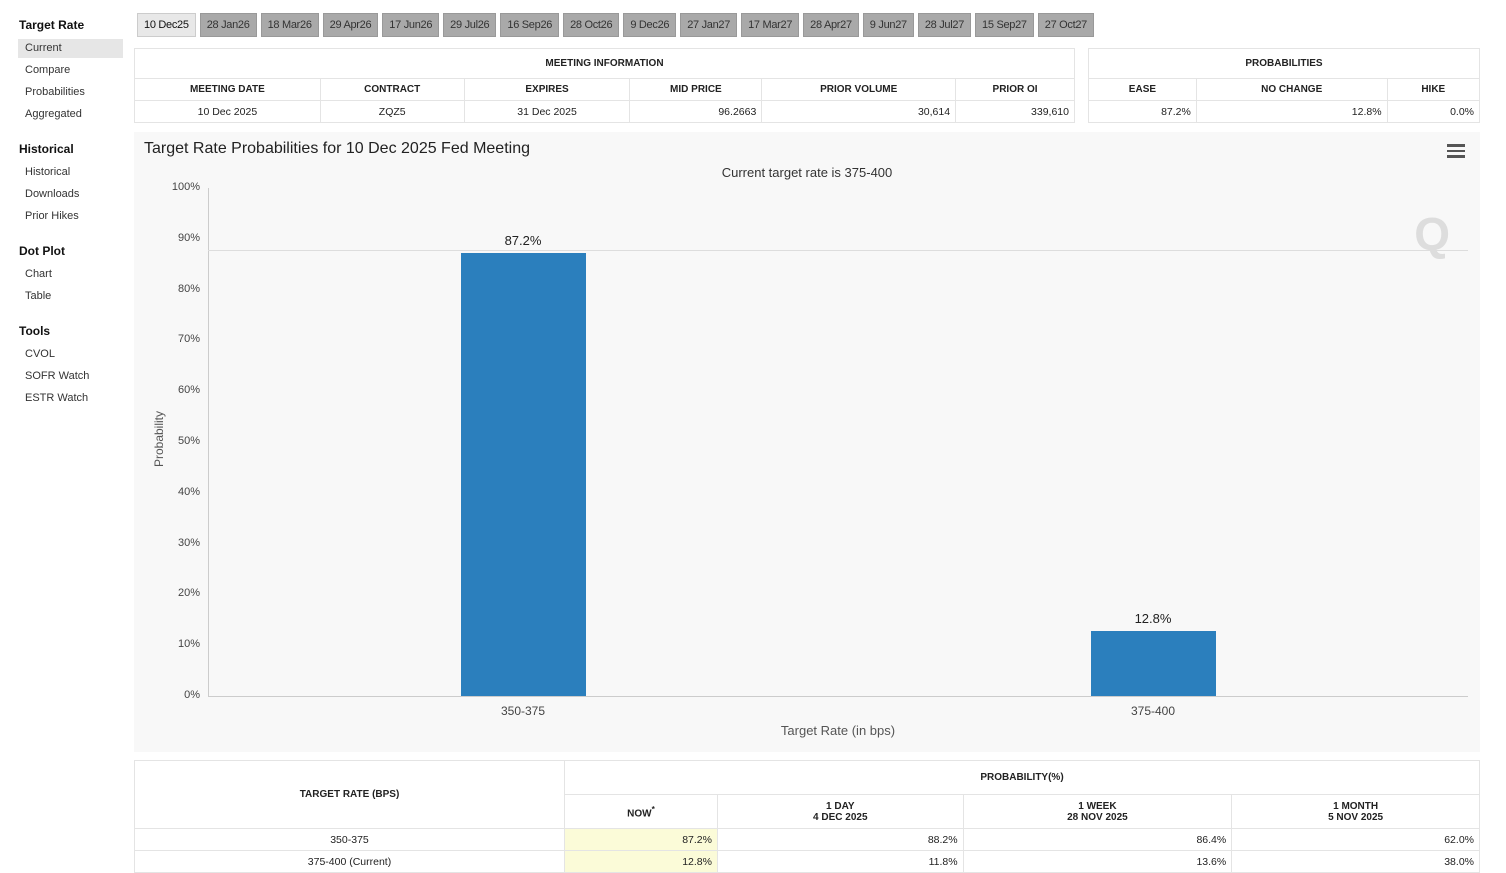 The image size is (1506, 873). What do you see at coordinates (1015, 89) in the screenshot?
I see `column-header: PRIOR OI` at bounding box center [1015, 89].